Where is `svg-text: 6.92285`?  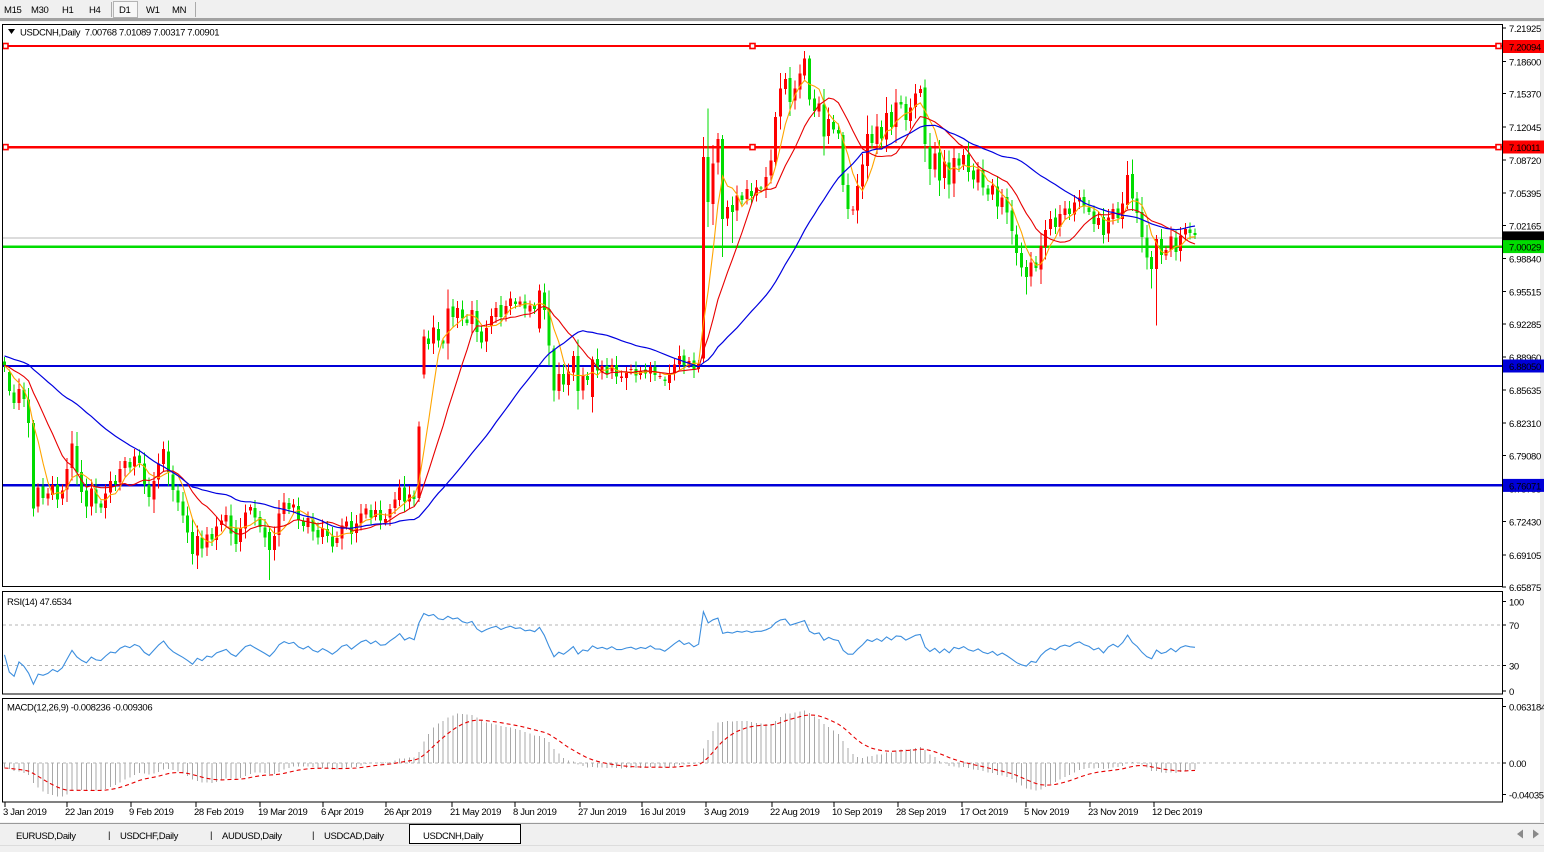
svg-text: 6.92285 is located at coordinates (1525, 325).